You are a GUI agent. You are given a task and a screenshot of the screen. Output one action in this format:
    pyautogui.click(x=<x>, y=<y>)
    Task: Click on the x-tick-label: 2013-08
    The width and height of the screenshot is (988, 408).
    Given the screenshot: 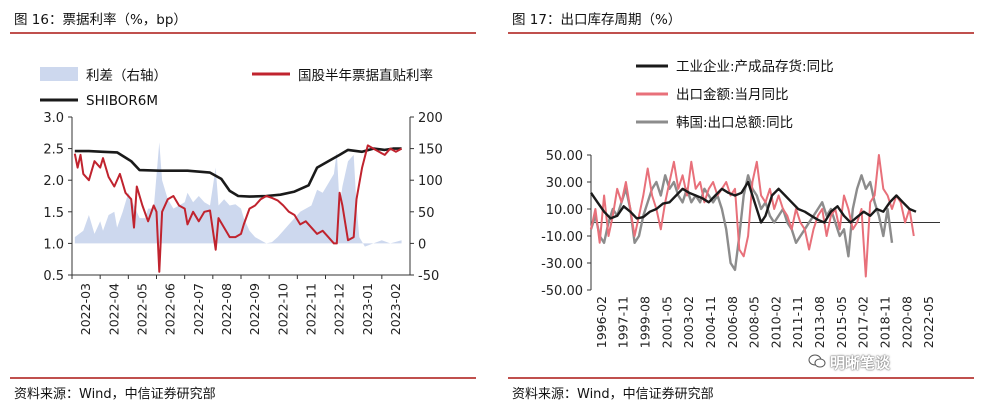 What is the action you would take?
    pyautogui.click(x=819, y=322)
    